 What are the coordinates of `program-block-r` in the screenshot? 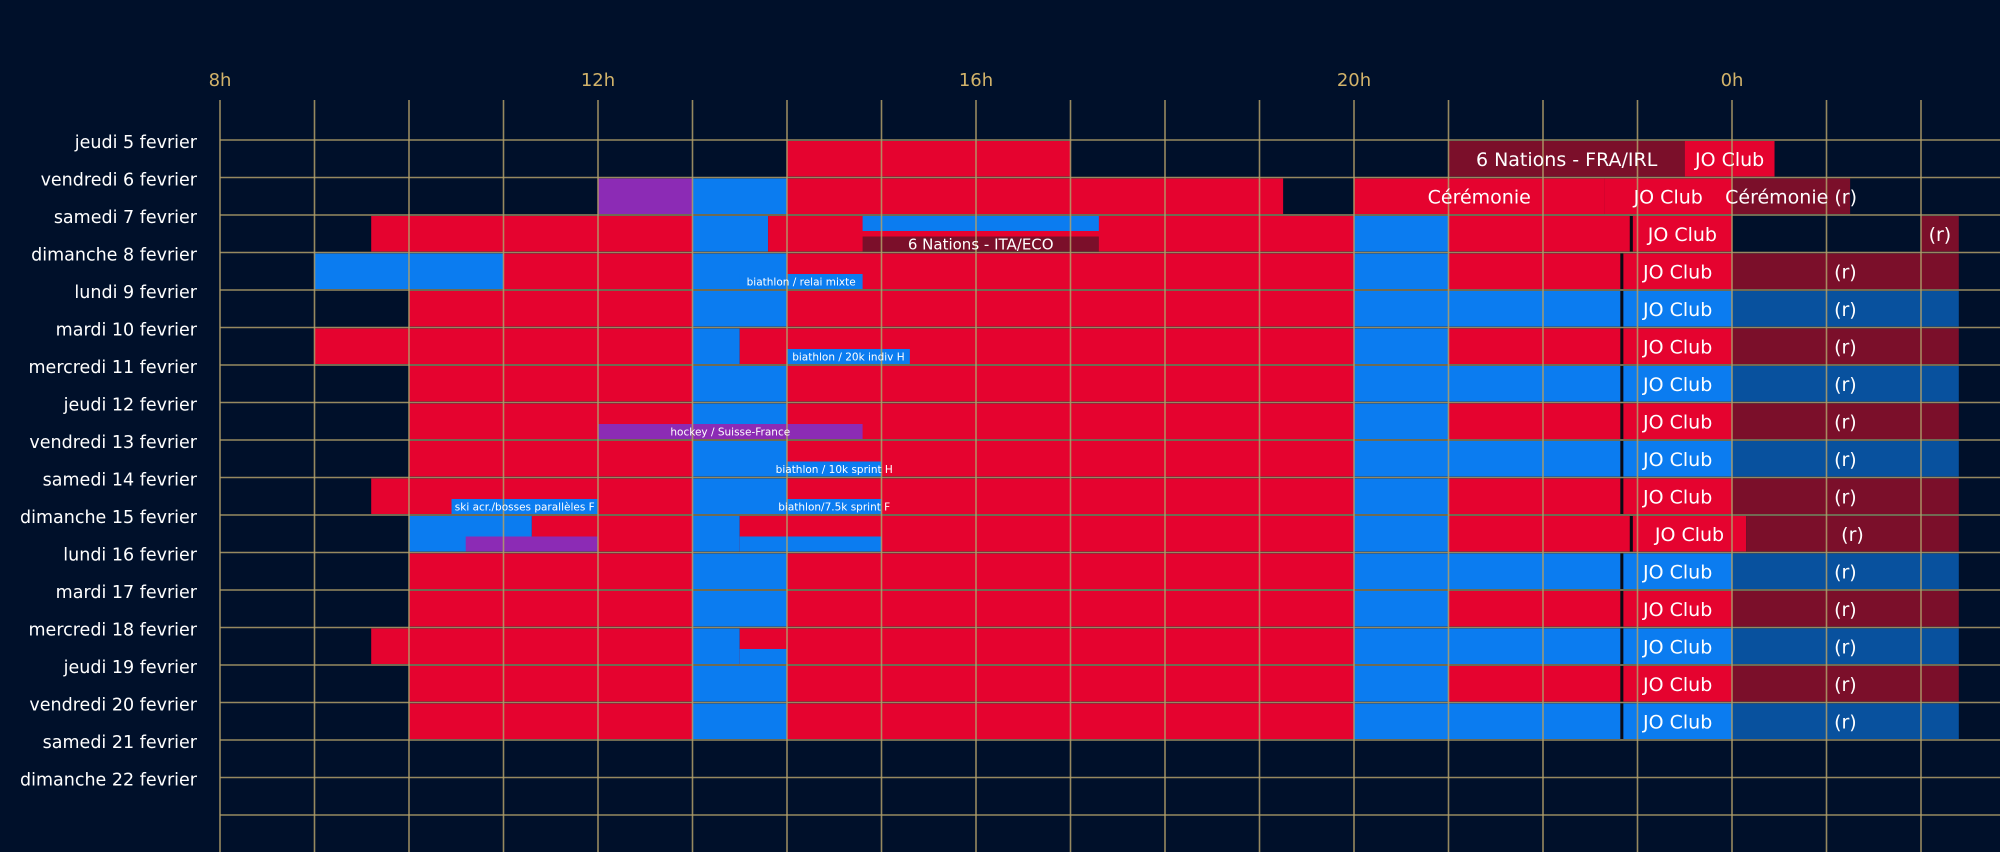 It's located at (1940, 234).